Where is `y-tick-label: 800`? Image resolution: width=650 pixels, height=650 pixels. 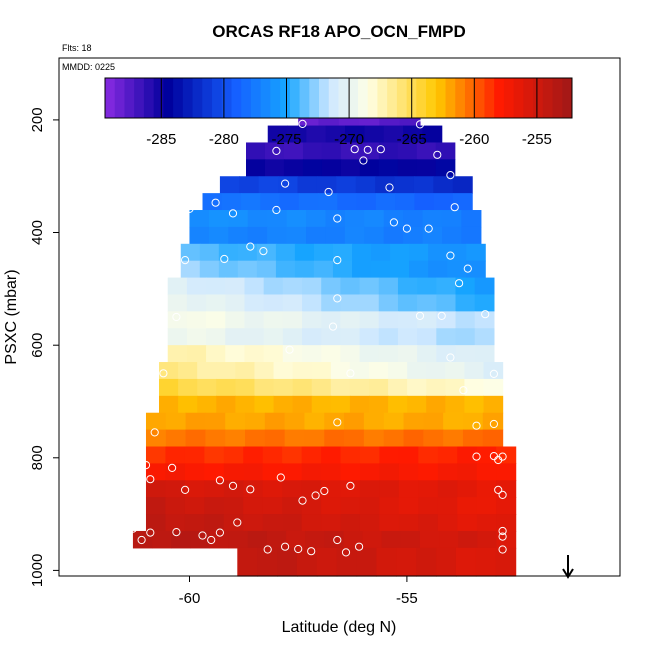 y-tick-label: 800 is located at coordinates (37, 457).